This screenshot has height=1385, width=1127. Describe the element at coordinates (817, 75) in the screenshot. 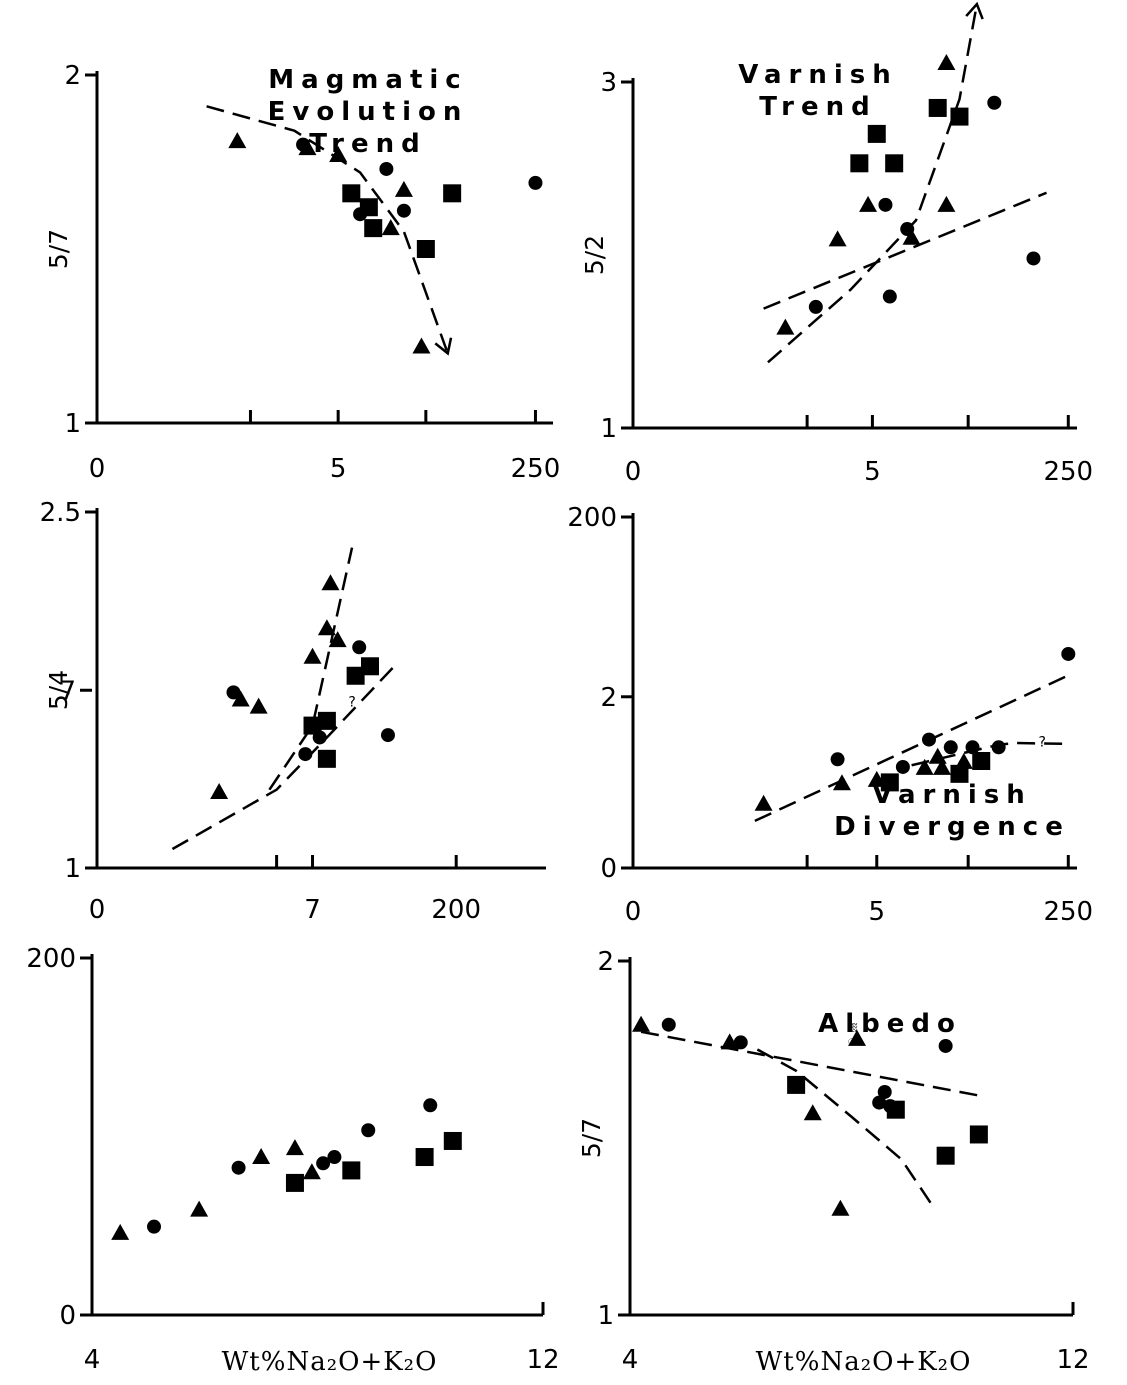

I see `chart-title-line: Varnish` at that location.